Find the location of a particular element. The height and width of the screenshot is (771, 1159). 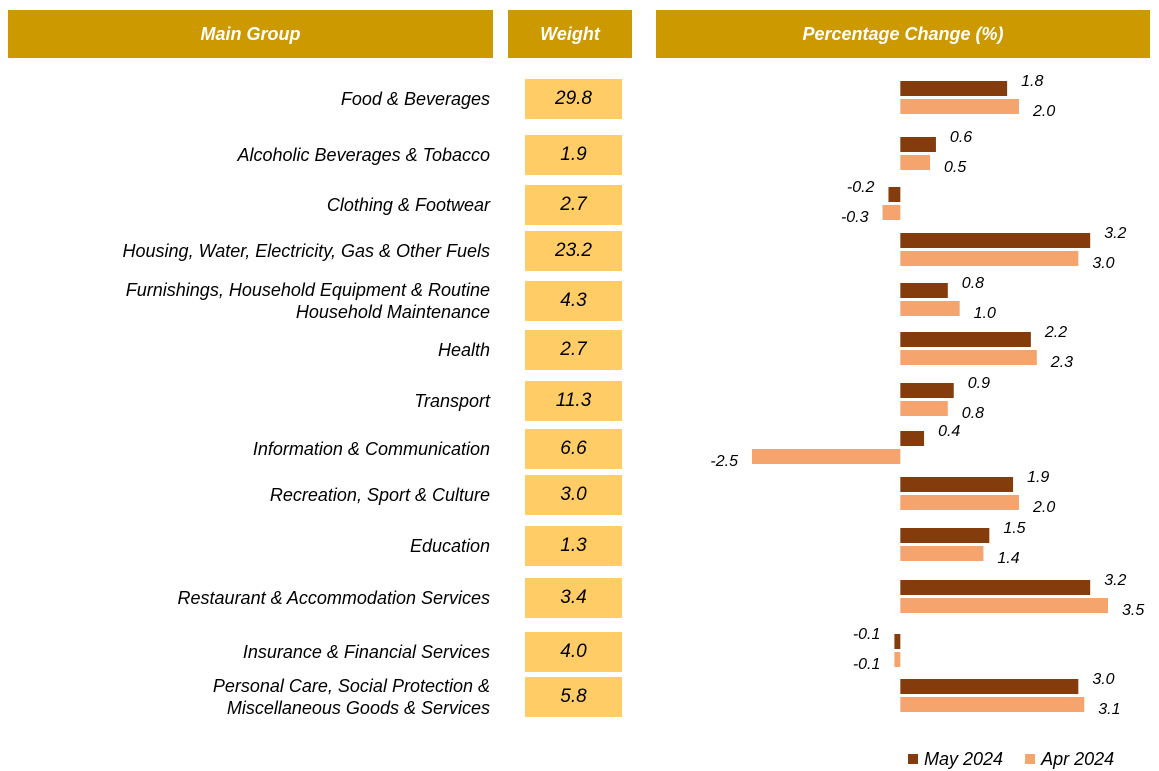

category-label: Education is located at coordinates (449, 546).